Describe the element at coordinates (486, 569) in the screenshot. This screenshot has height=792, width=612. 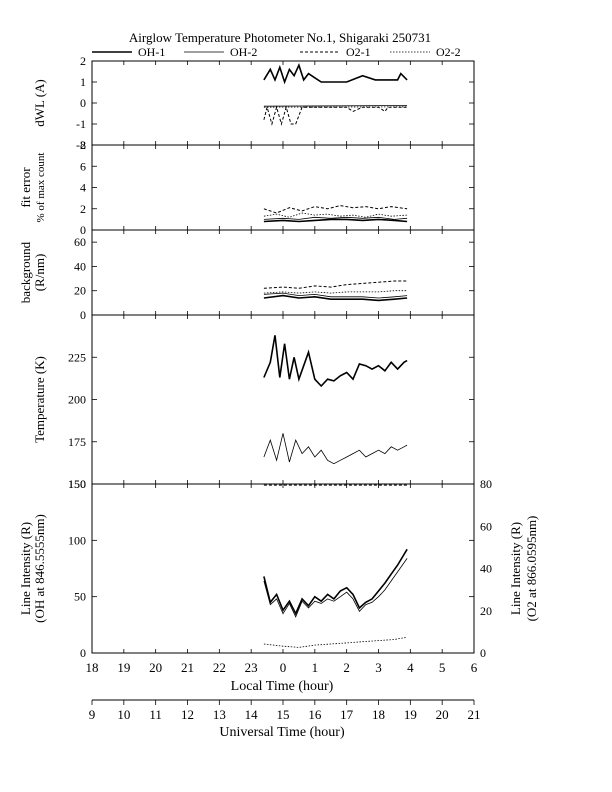
I see `y-right-tick-label: 40` at that location.